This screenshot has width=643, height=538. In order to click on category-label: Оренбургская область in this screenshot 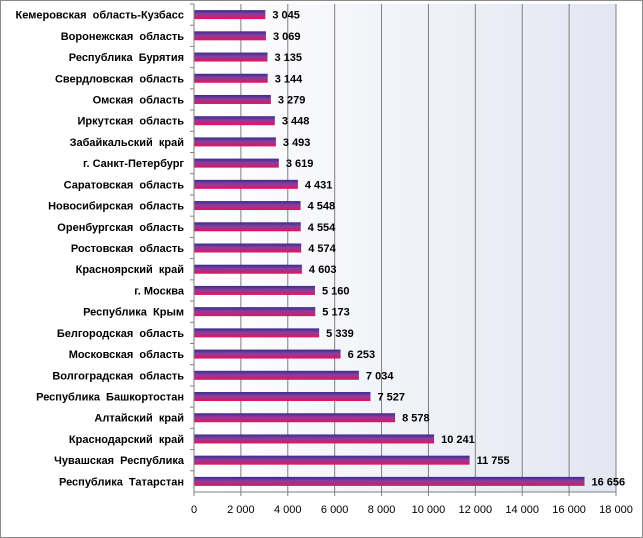, I will do `click(120, 228)`.